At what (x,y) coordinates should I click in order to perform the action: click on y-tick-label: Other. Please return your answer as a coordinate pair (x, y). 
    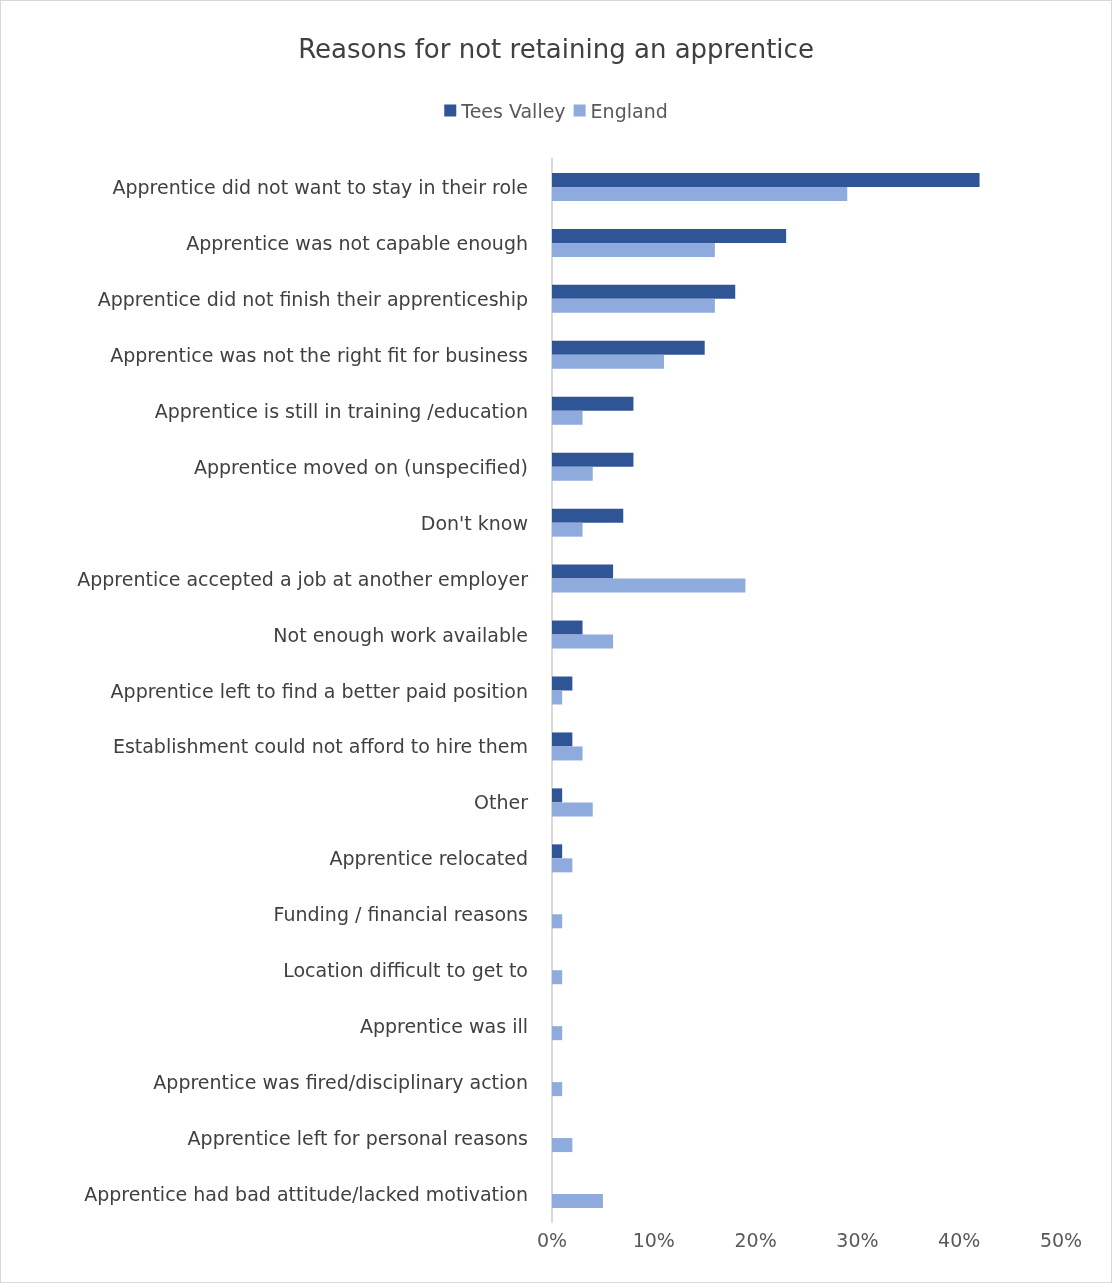
    Looking at the image, I should click on (501, 802).